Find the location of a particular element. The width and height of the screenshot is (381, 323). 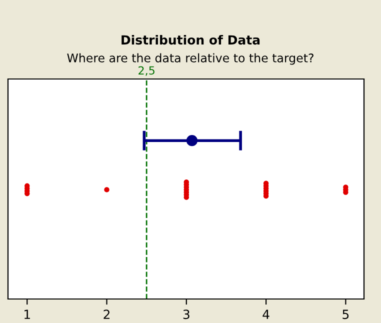

x-tick-label: 5 is located at coordinates (345, 315).